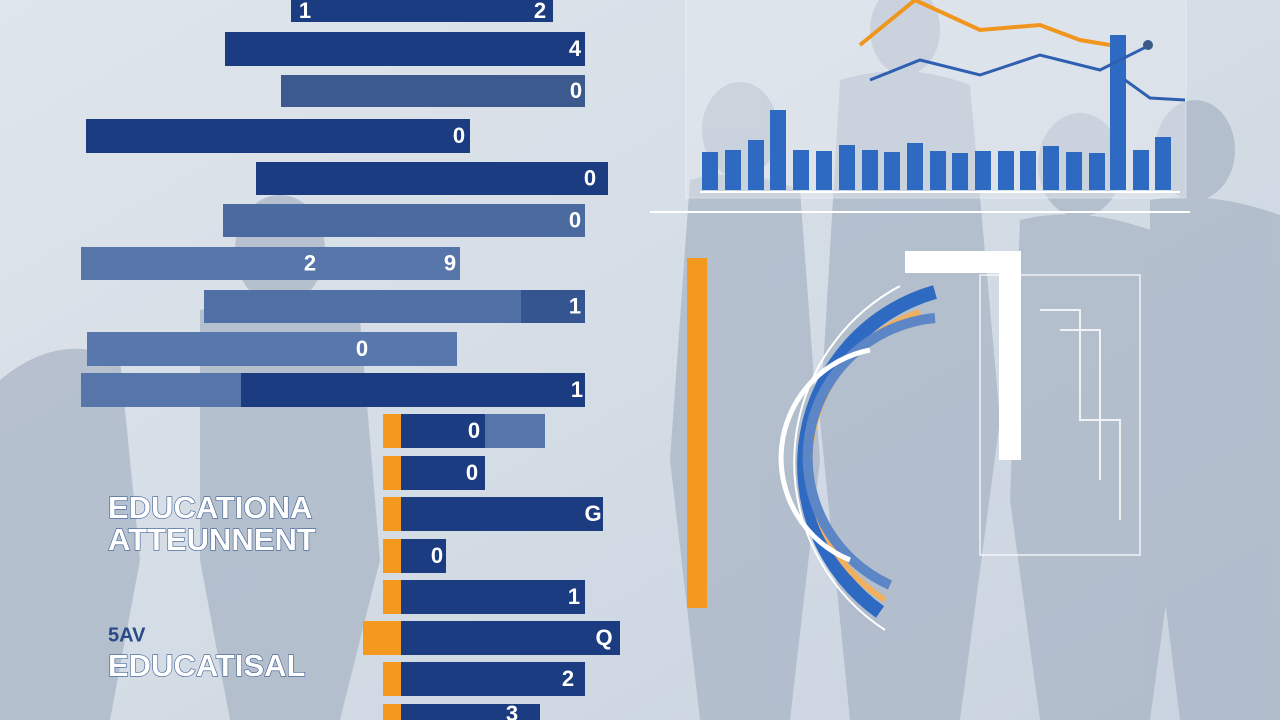 The height and width of the screenshot is (720, 1280). Describe the element at coordinates (212, 539) in the screenshot. I see `headline: ATTEUNNENT` at that location.